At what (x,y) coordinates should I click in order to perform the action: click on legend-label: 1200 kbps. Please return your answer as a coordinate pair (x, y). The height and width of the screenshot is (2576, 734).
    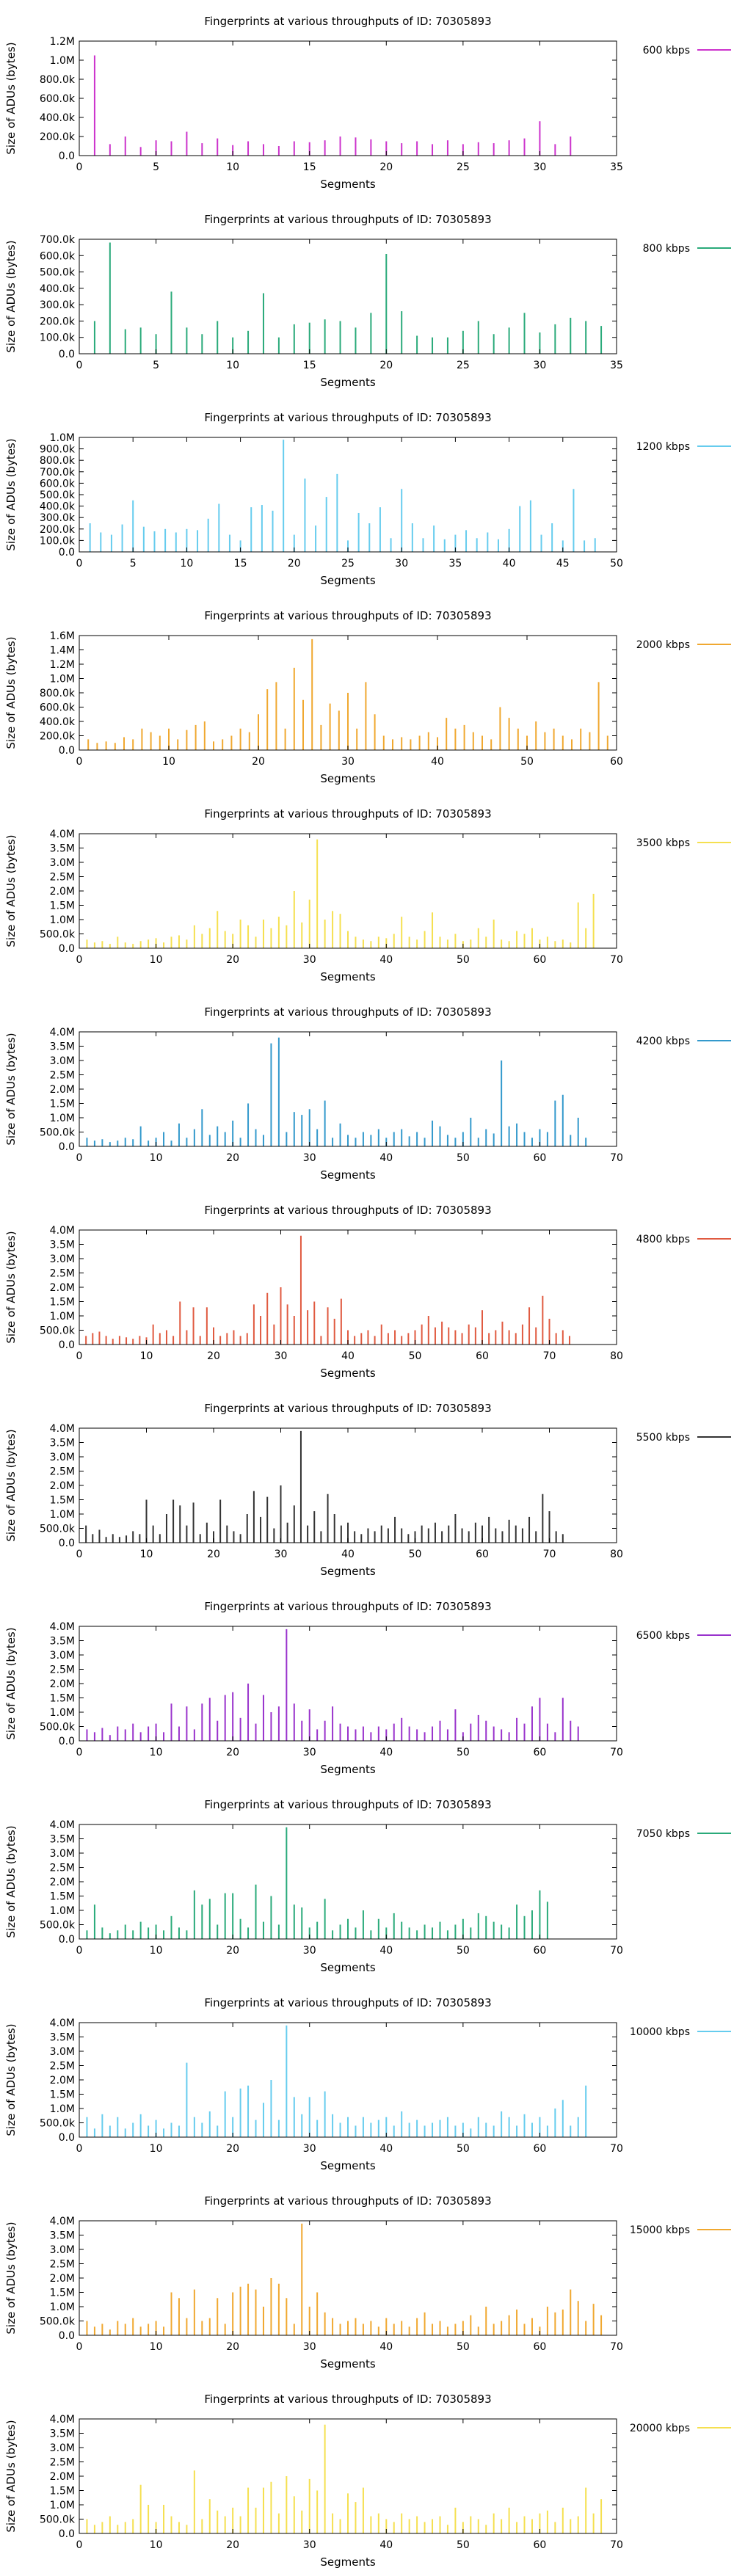
    Looking at the image, I should click on (663, 447).